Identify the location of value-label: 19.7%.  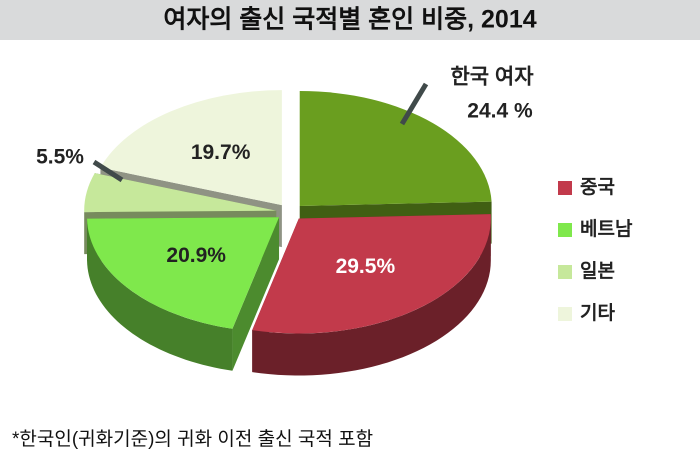
(221, 152).